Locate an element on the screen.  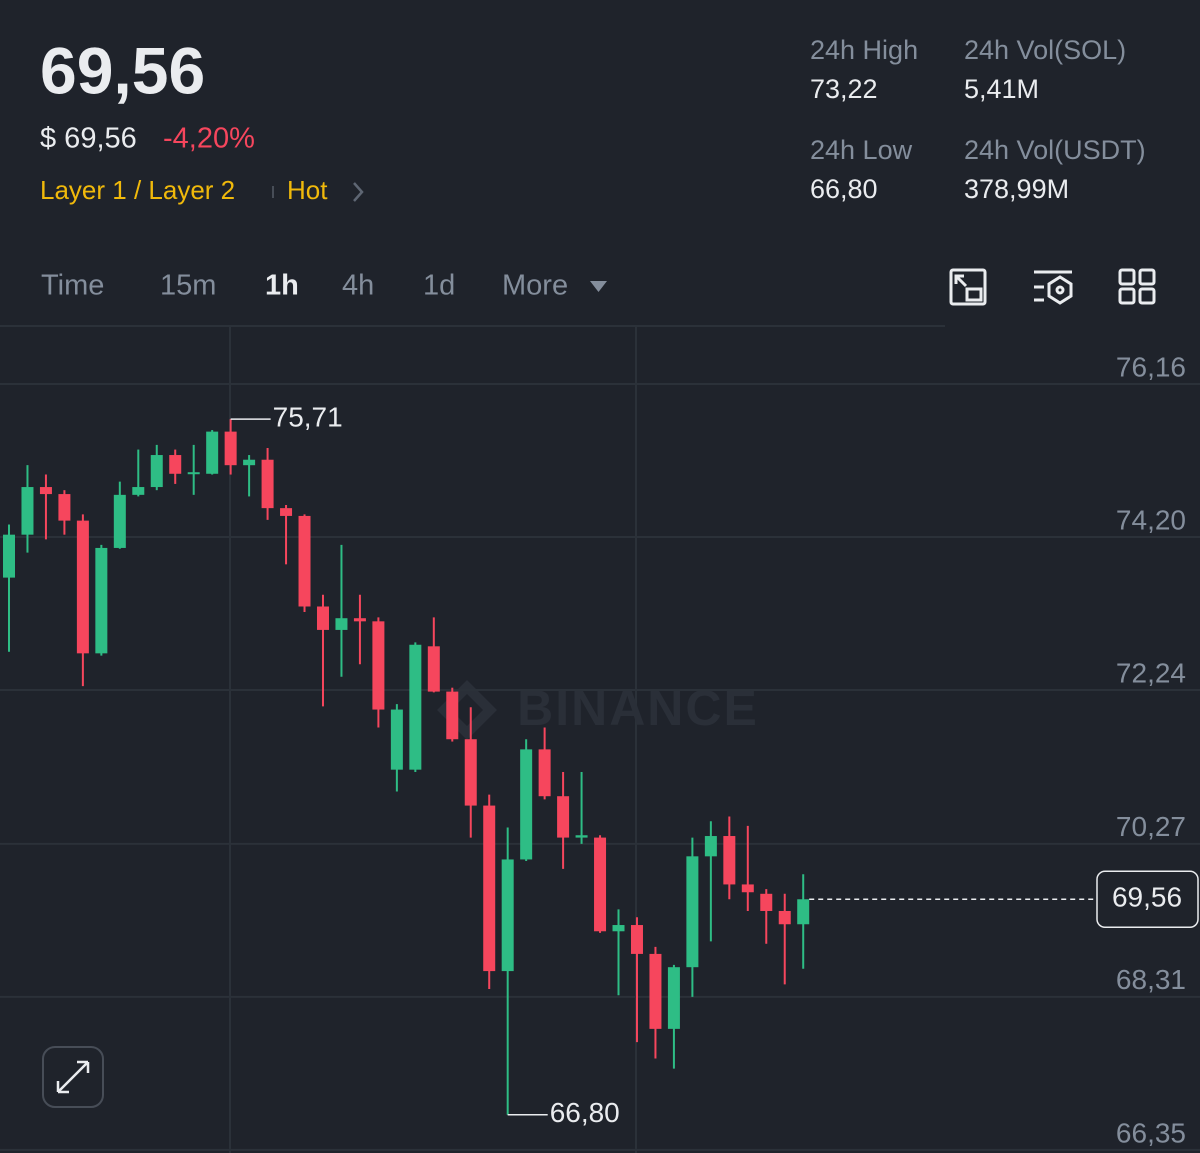
stat-value: 73,22 is located at coordinates (844, 89).